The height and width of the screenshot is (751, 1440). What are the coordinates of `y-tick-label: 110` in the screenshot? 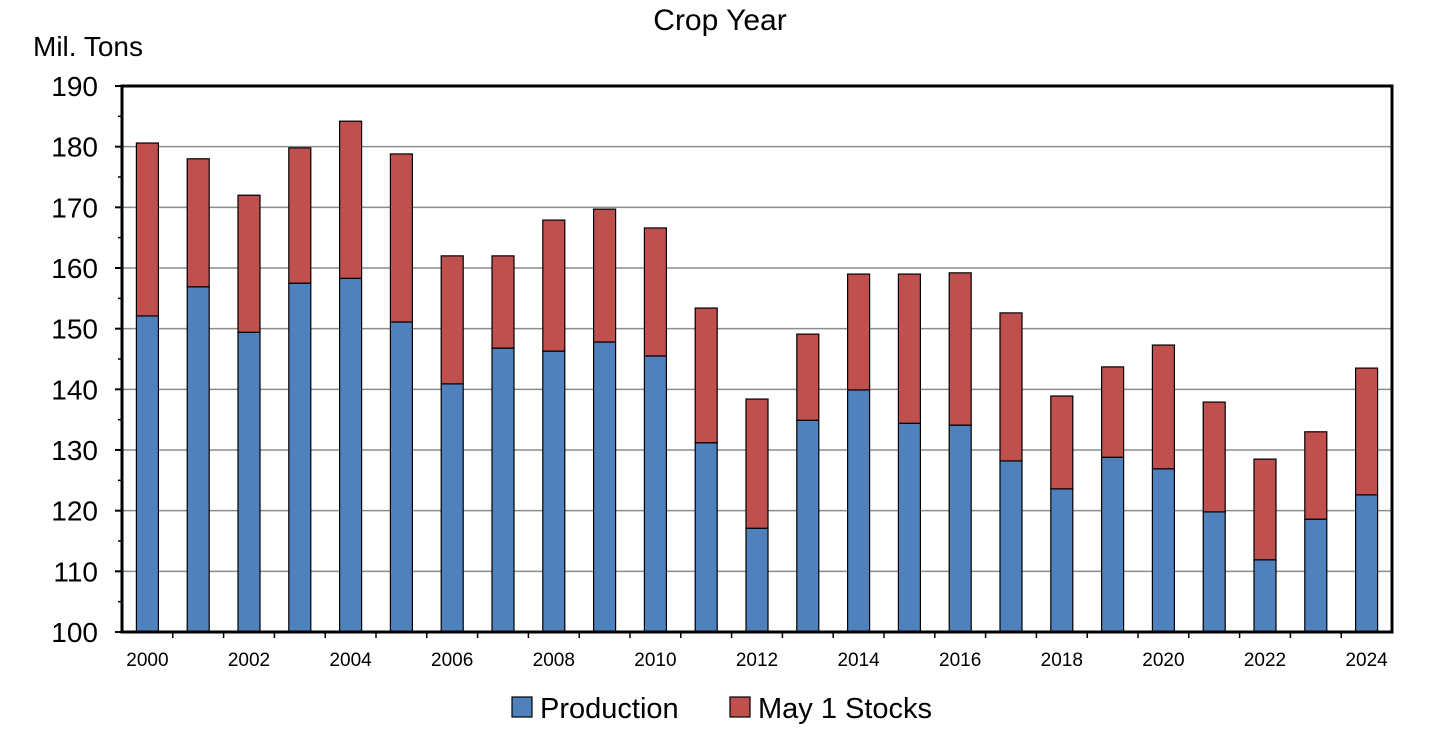 It's located at (75, 571).